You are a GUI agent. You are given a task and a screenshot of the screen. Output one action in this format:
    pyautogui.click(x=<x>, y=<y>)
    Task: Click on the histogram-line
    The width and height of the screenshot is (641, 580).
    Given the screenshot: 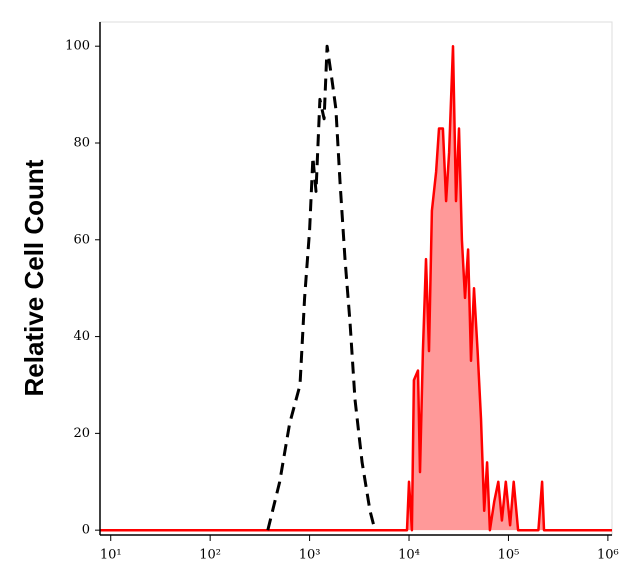 What is the action you would take?
    pyautogui.click(x=321, y=287)
    